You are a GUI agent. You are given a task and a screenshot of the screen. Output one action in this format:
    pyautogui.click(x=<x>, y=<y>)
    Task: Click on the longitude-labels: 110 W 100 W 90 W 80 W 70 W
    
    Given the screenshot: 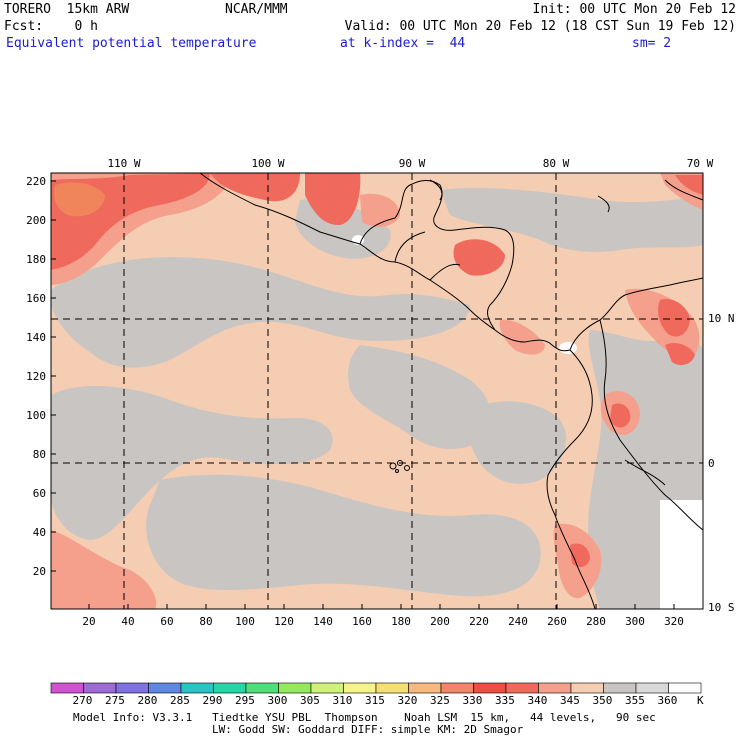 What is the action you would take?
    pyautogui.click(x=410, y=163)
    